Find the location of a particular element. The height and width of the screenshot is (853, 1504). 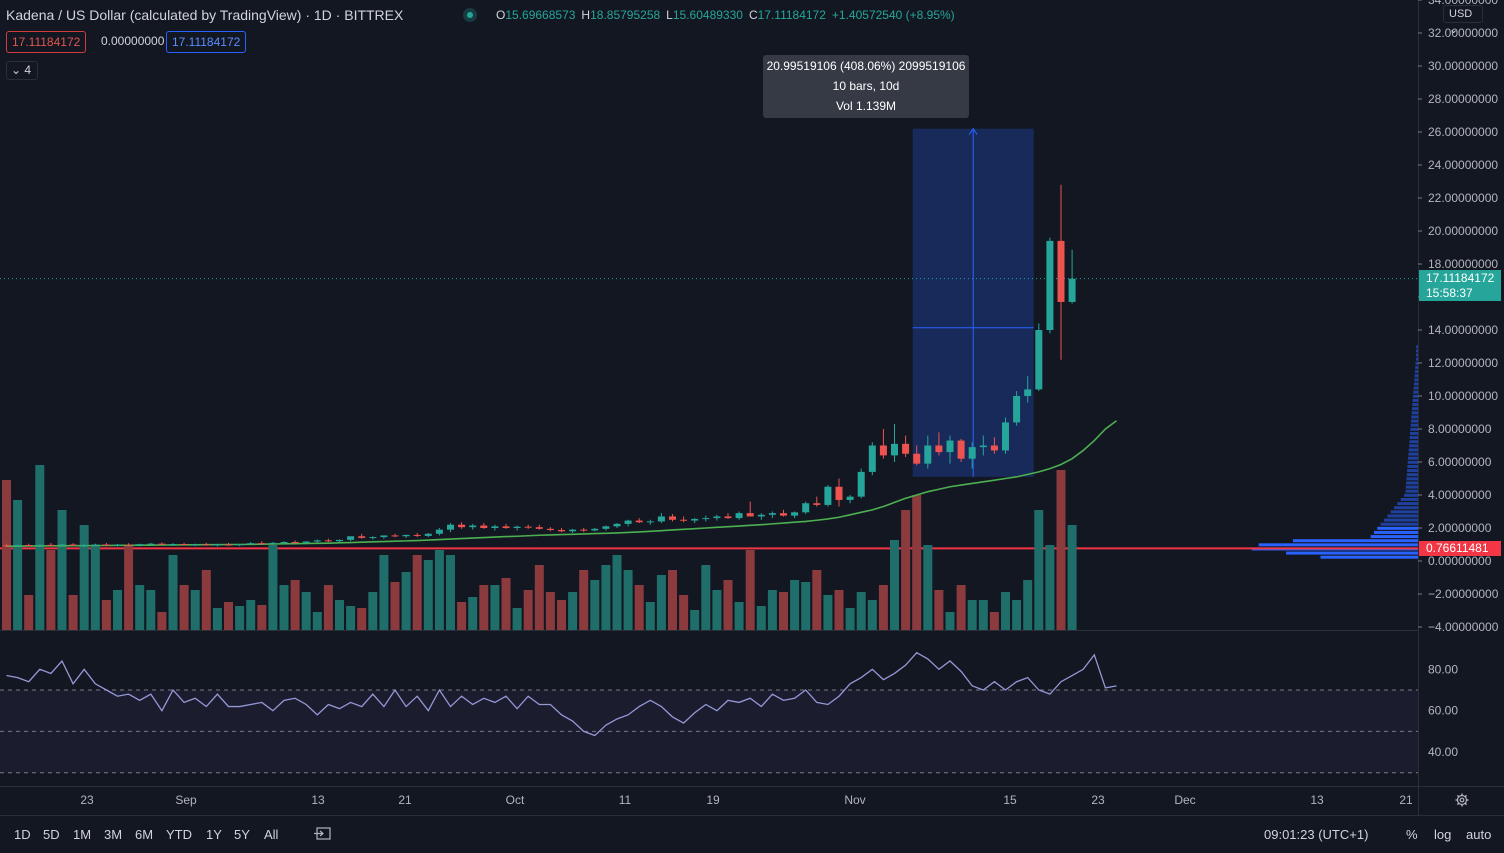

market-open-icon is located at coordinates (470, 15).